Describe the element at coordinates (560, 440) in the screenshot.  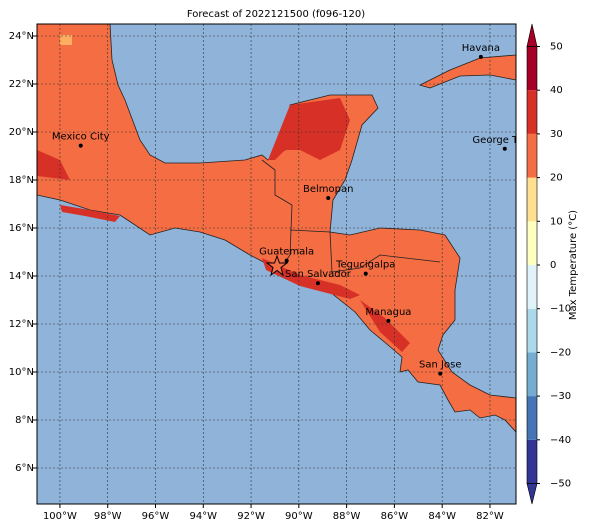
I see `colorbar-tick-label: −40` at that location.